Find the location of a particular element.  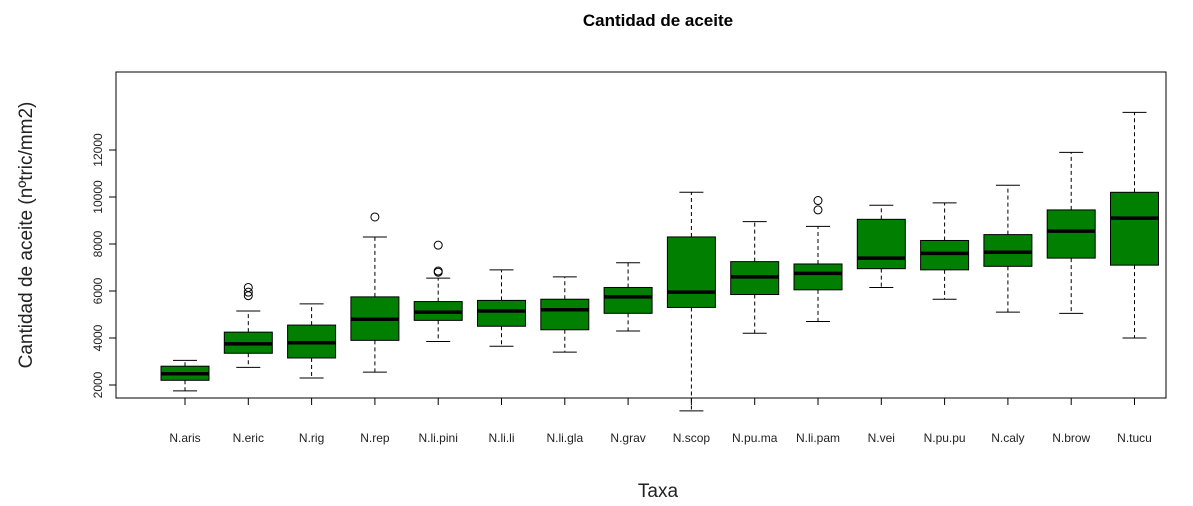

x-tick-label: N.li.pam is located at coordinates (818, 438).